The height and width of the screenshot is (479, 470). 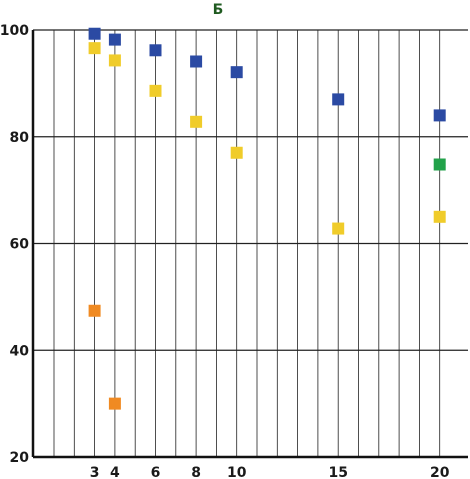 I want to click on chart-title: Б, so click(x=218, y=10).